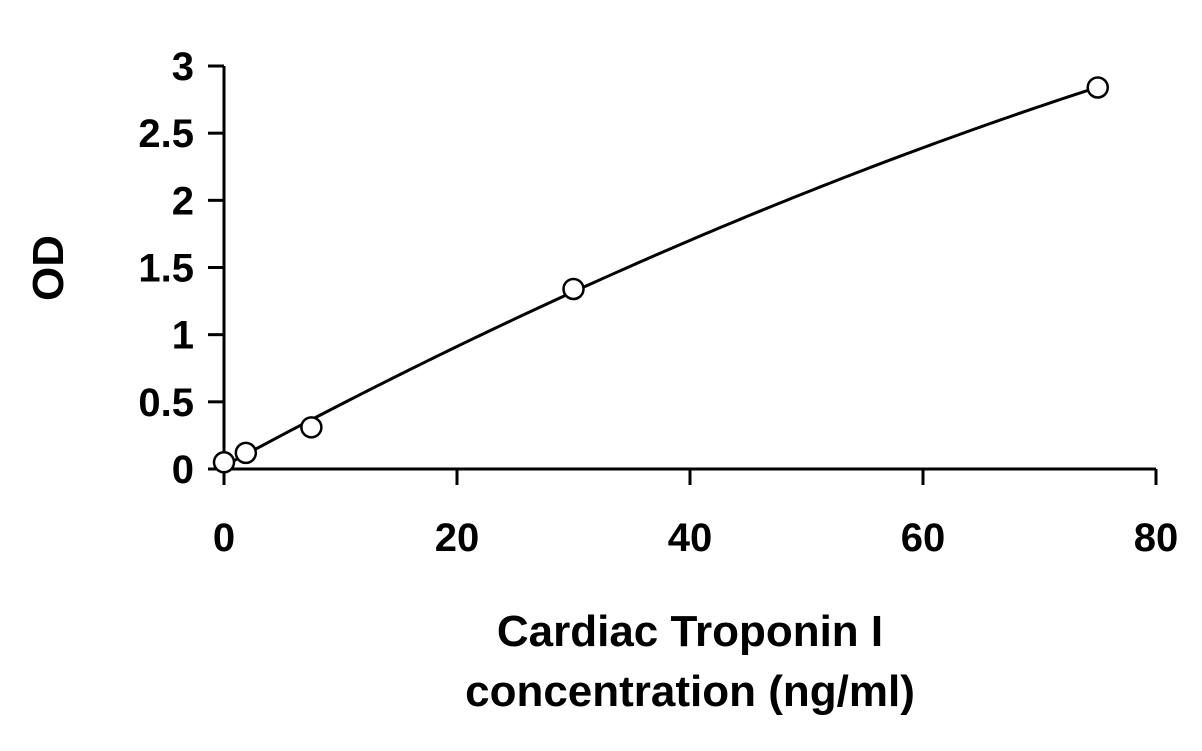  Describe the element at coordinates (48, 268) in the screenshot. I see `y-axis-title: OD` at that location.